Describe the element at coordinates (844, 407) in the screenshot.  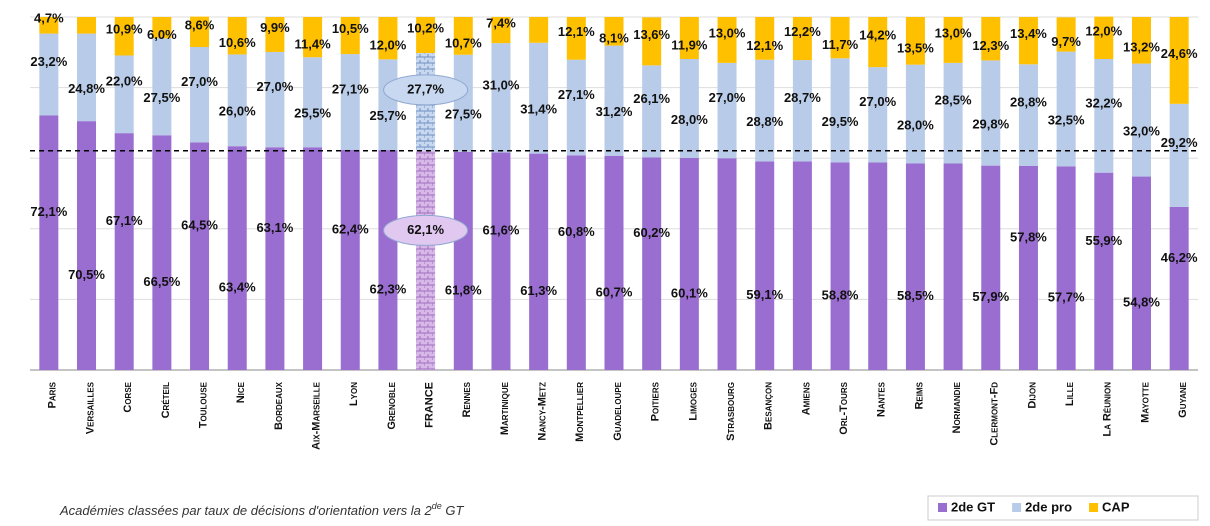
I see `x-tick-label: Orl-Tours` at that location.